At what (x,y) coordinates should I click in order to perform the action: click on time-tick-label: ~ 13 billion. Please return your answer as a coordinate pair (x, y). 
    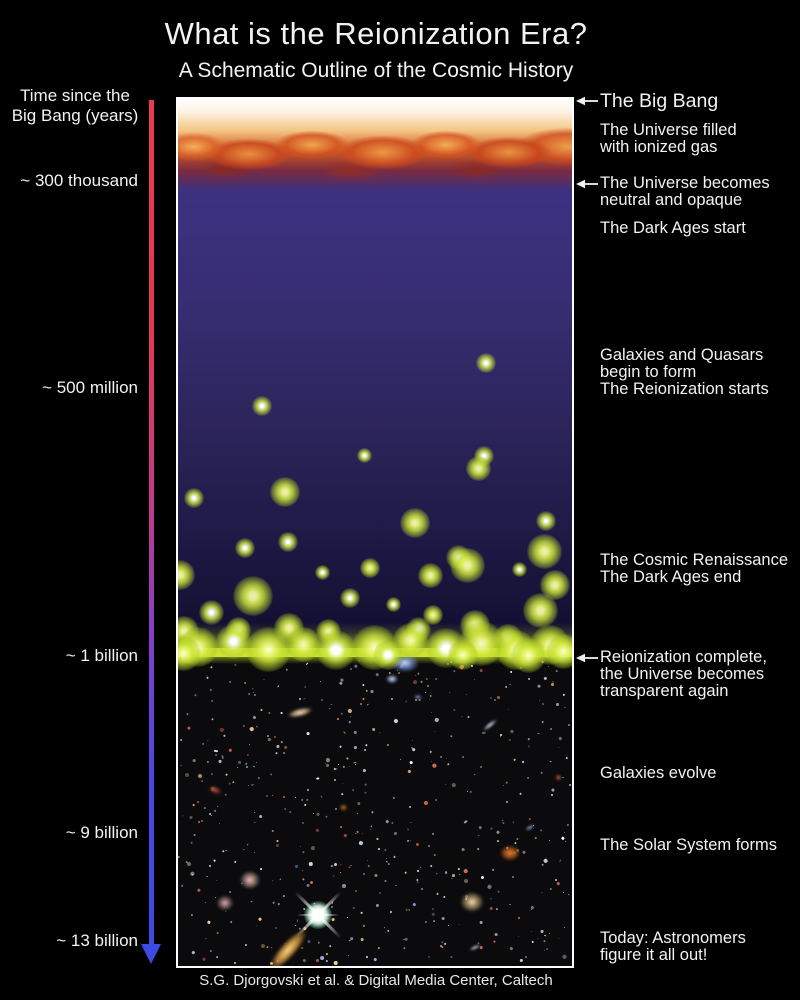
    Looking at the image, I should click on (97, 940).